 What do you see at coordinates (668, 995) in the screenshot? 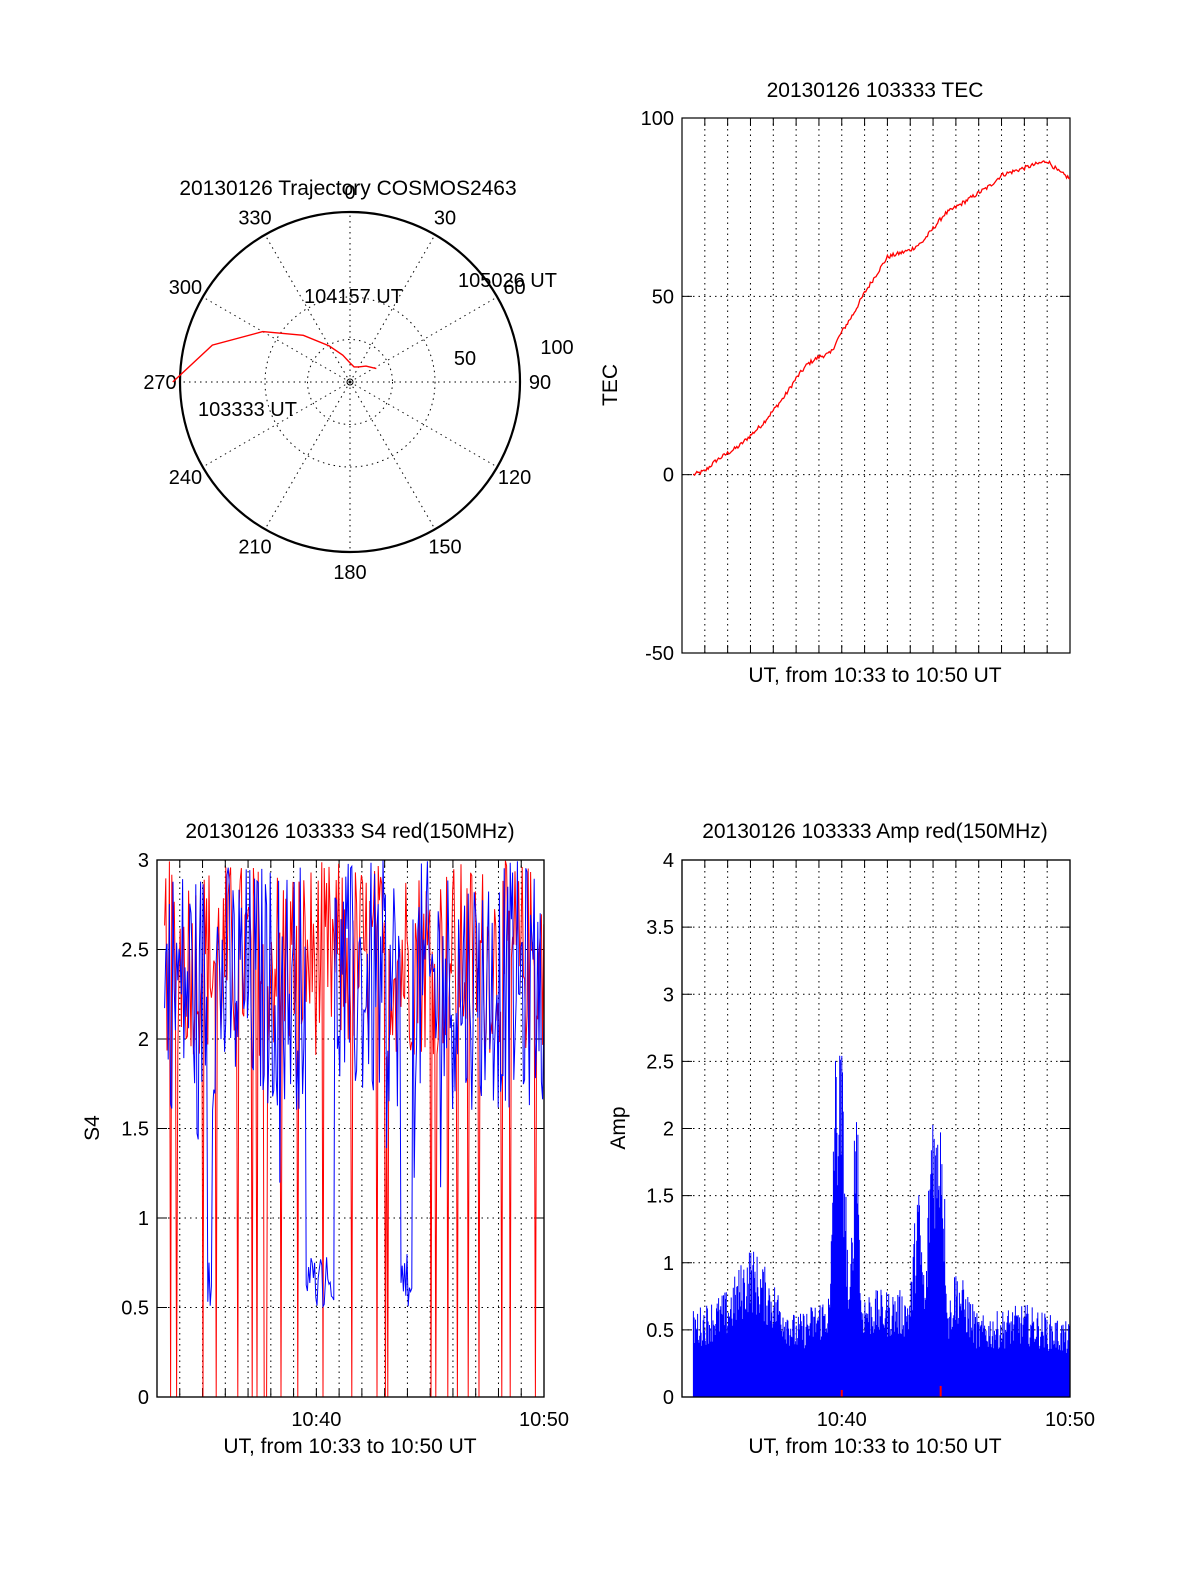
I see `amp-ytick-label: 3` at bounding box center [668, 995].